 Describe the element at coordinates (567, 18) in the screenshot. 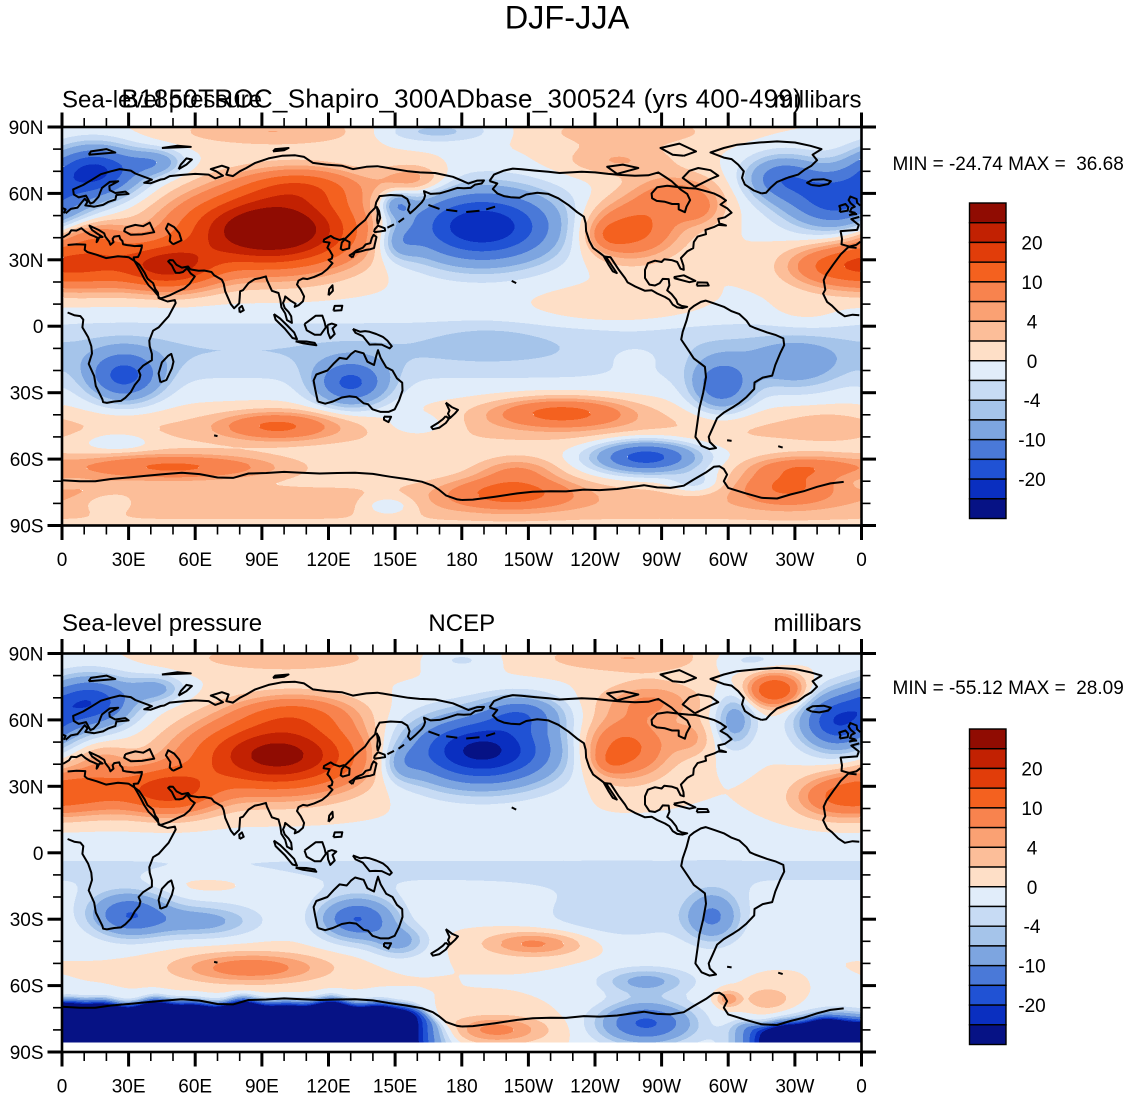

I see `svg-text: DJF-JJA` at that location.